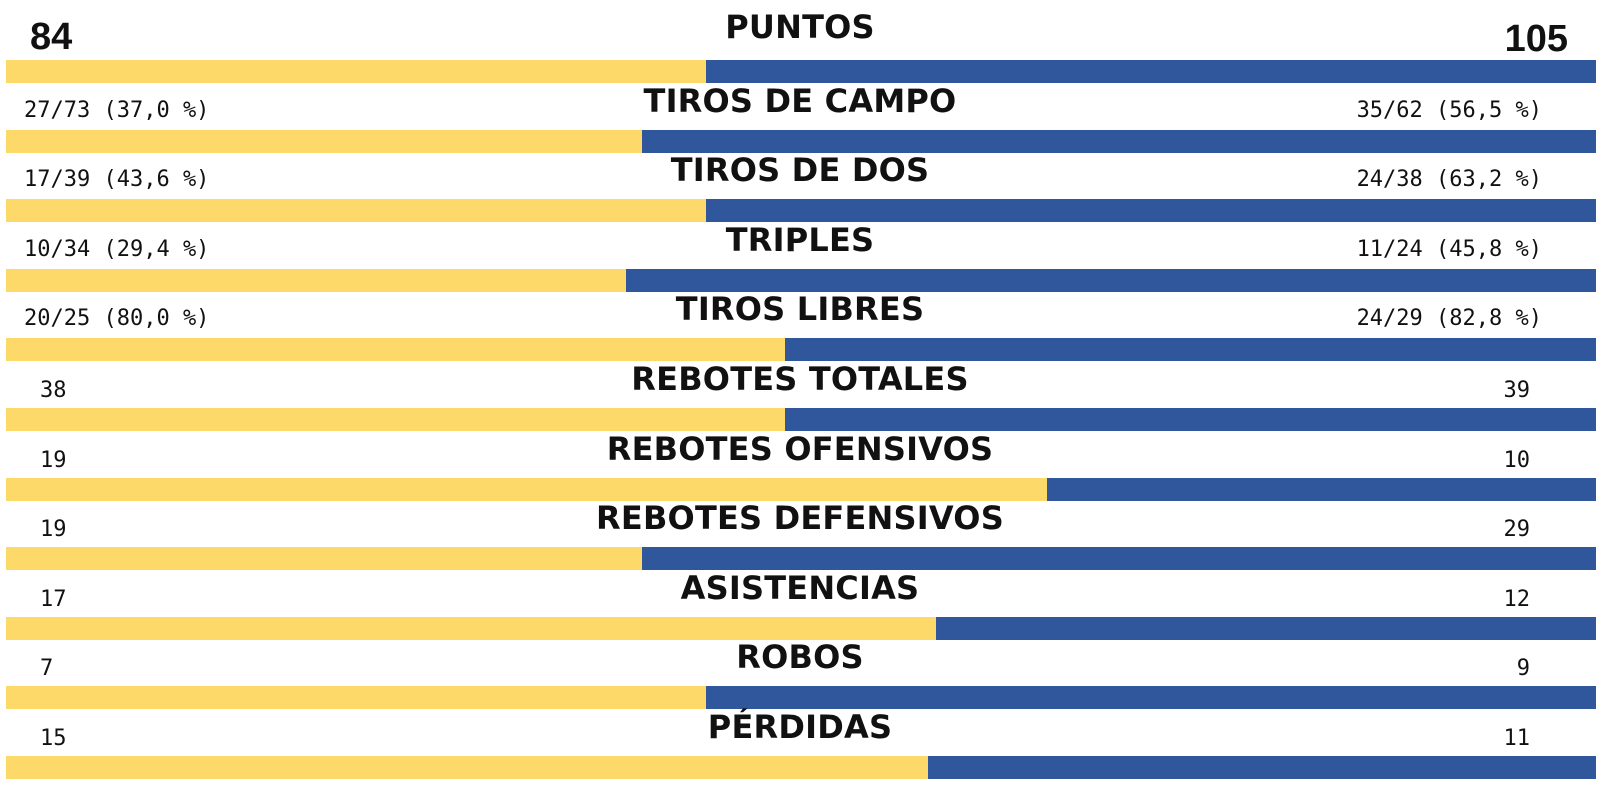  I want to click on stat-label: TIROS DE DOS, so click(800, 170).